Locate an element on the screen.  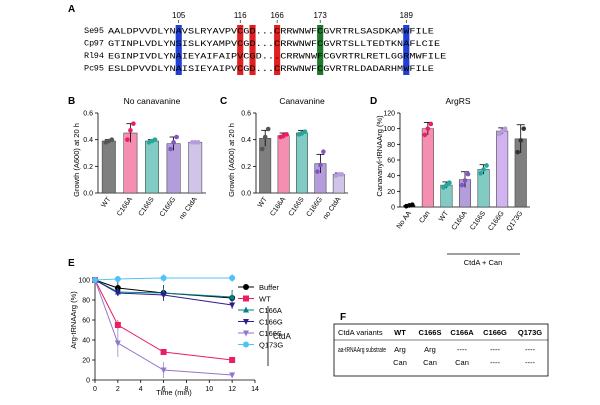
table-border is located at coordinates (441, 350).